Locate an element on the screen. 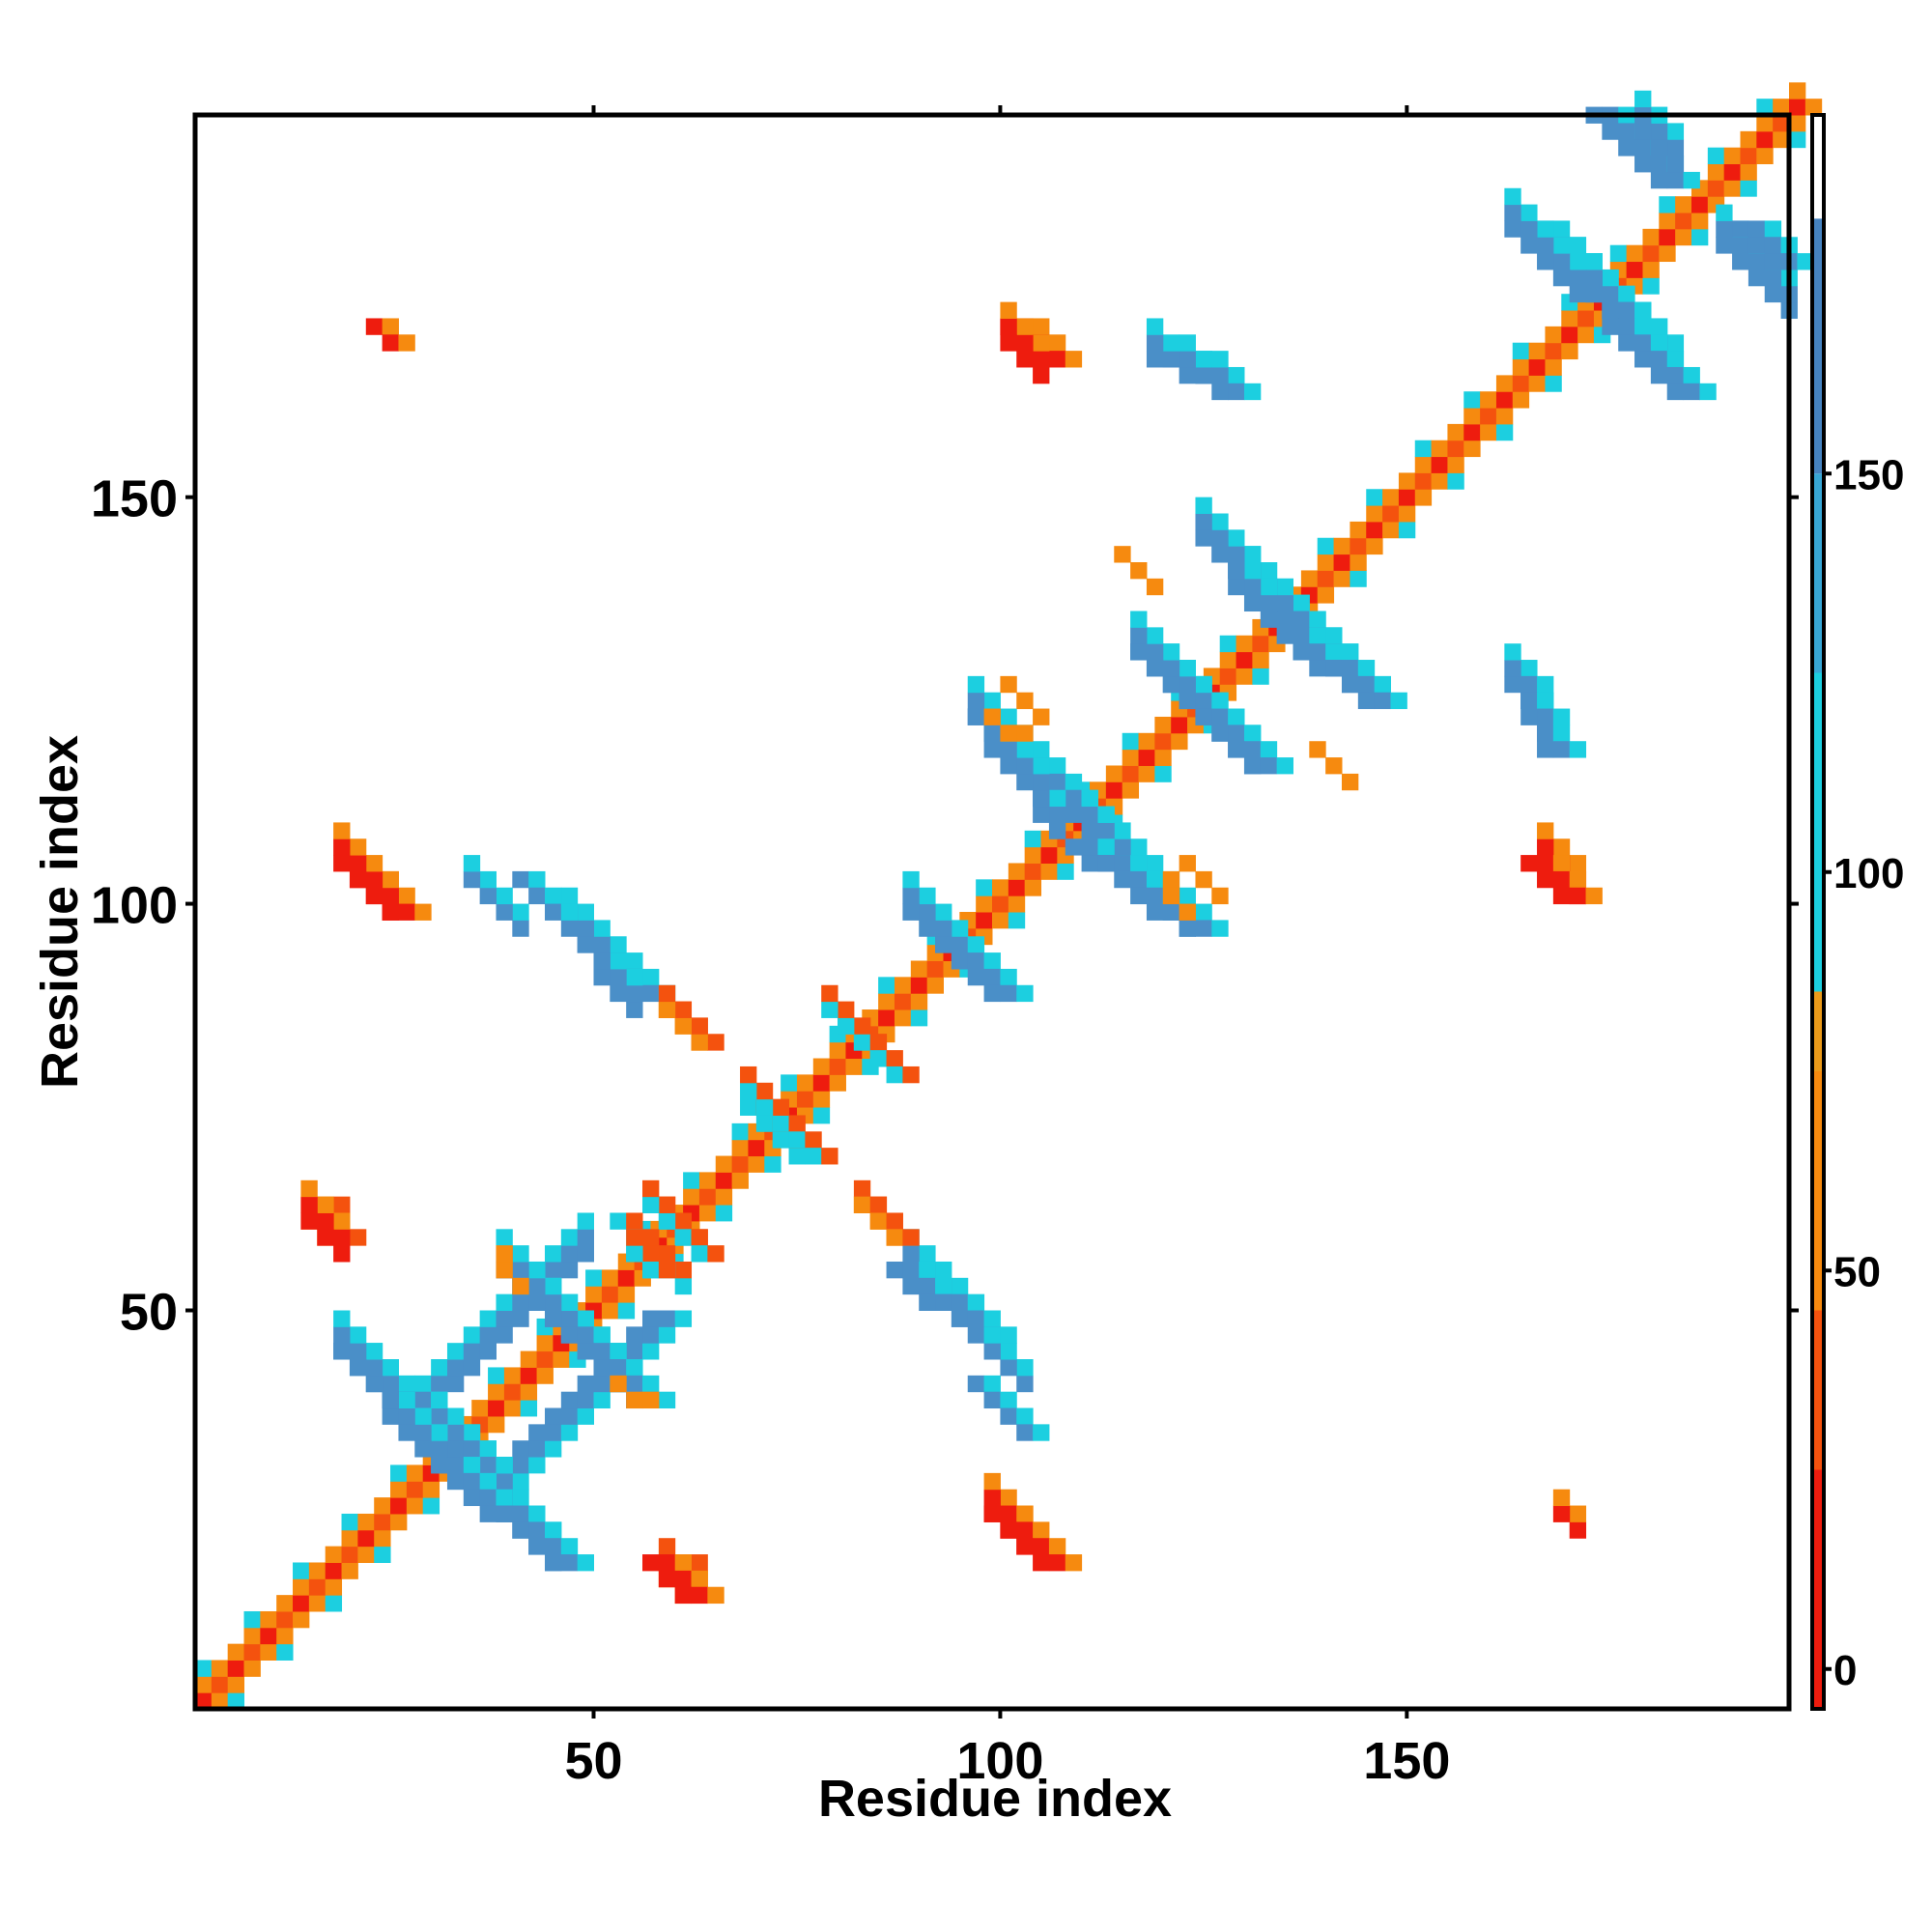  y-tick-label: 150 is located at coordinates (134, 499).